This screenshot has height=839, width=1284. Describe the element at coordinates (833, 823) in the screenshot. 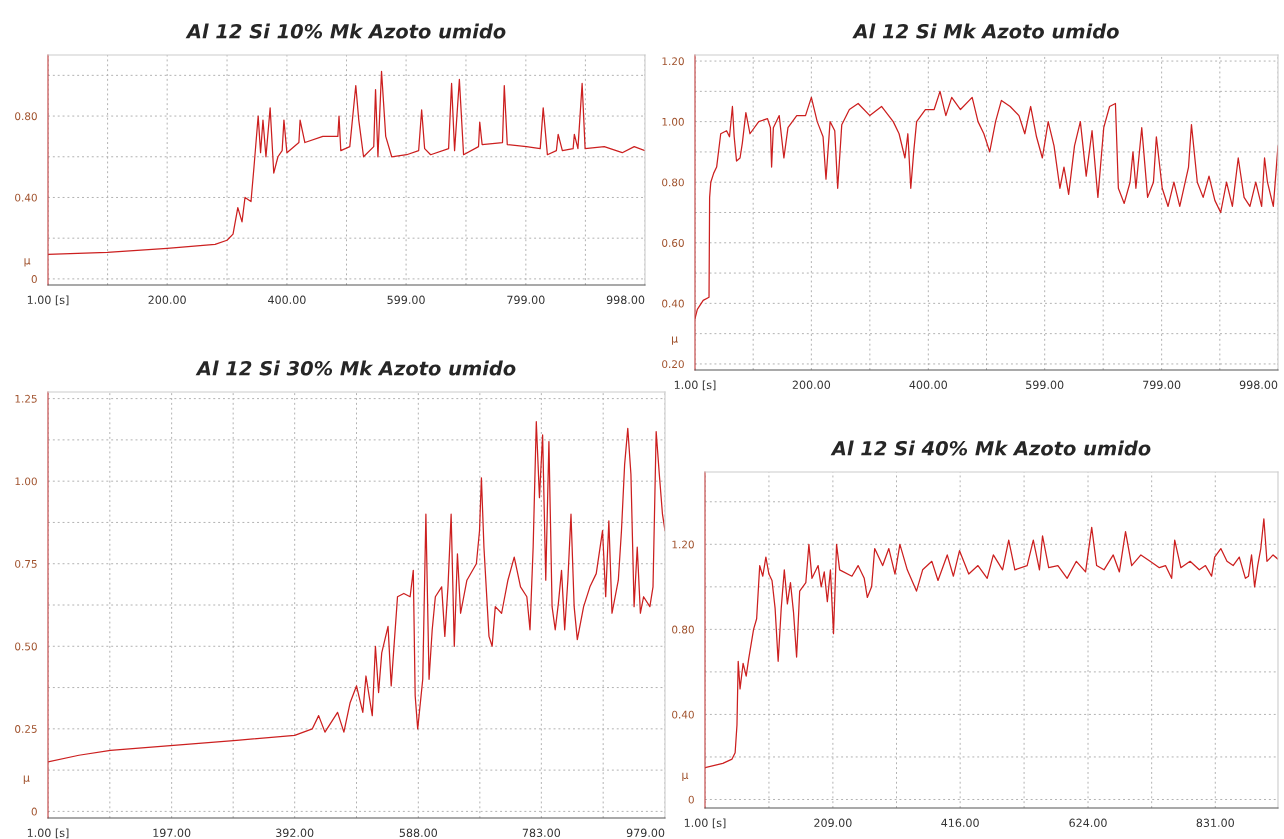

I see `x-tick-label: 209.00` at that location.